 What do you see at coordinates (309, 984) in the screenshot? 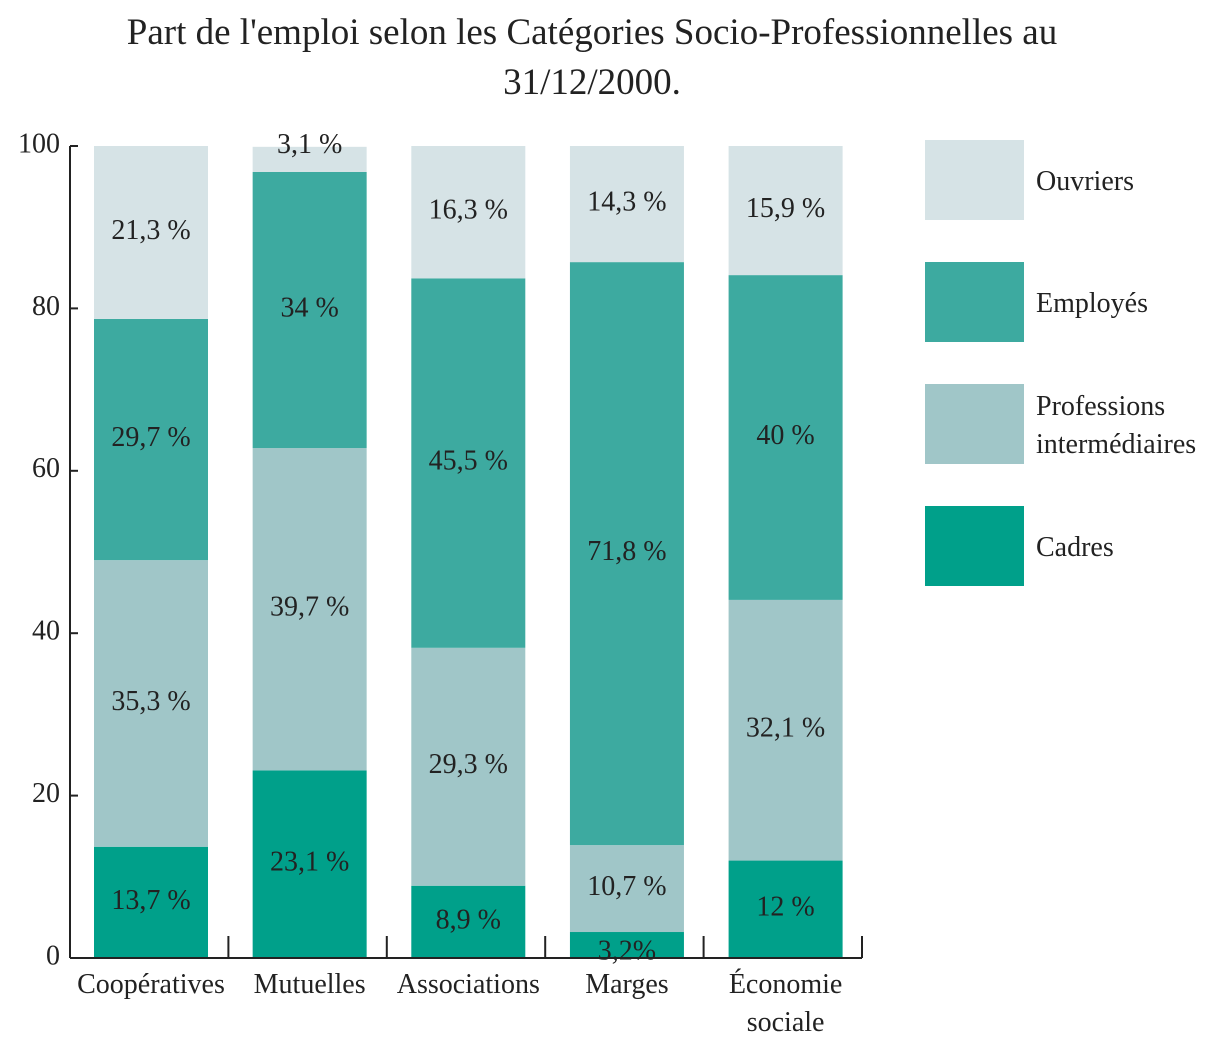
I see `x-tick-label: Mutuelles` at bounding box center [309, 984].